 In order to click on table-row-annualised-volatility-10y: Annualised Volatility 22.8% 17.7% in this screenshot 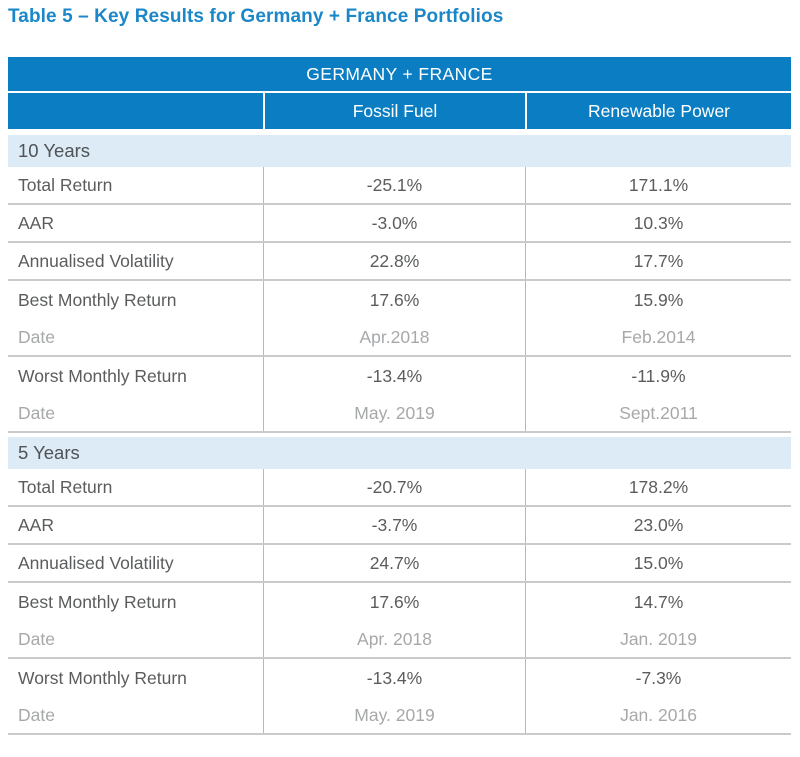, I will do `click(399, 262)`.